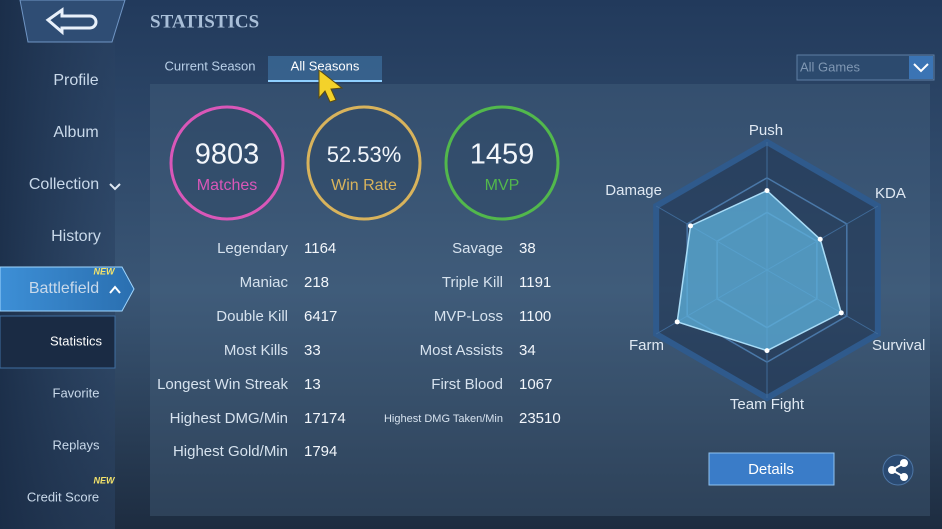 The width and height of the screenshot is (942, 529). What do you see at coordinates (76, 340) in the screenshot?
I see `sidebar-item: Statistics` at bounding box center [76, 340].